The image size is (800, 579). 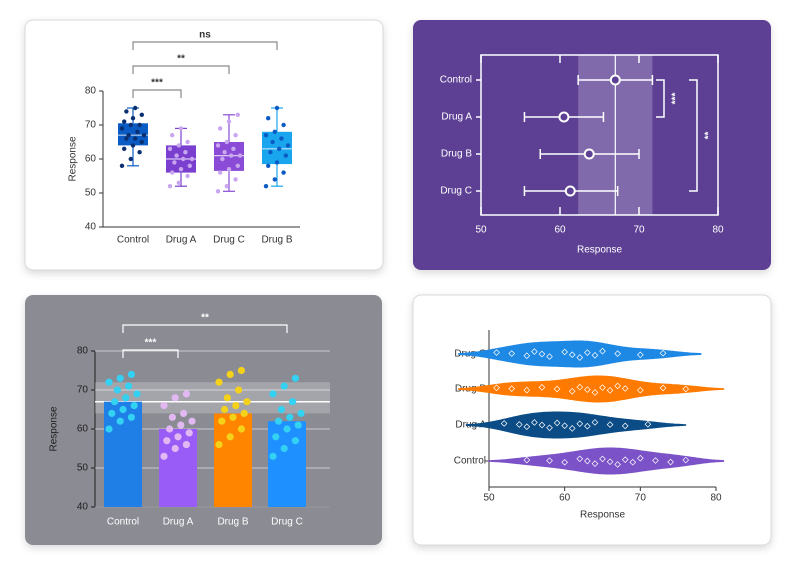 What do you see at coordinates (91, 91) in the screenshot?
I see `y-tick-label: 80` at bounding box center [91, 91].